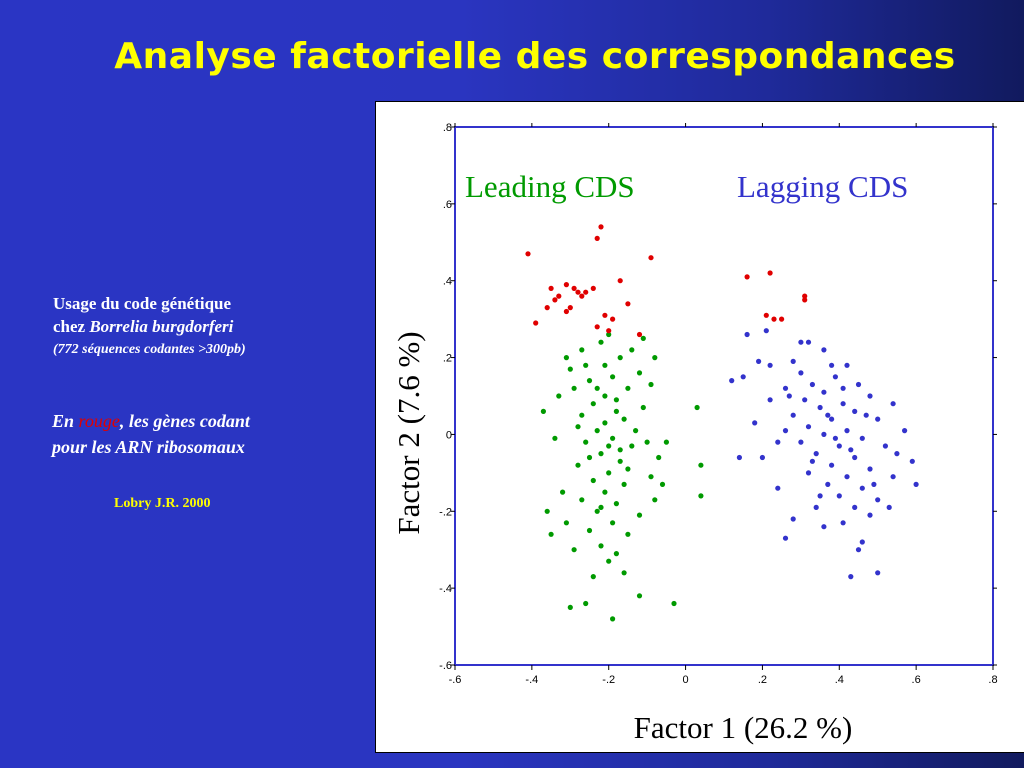 Image resolution: width=1024 pixels, height=768 pixels. Describe the element at coordinates (535, 56) in the screenshot. I see `slide-title: Analyse factorielle des correspondances` at that location.